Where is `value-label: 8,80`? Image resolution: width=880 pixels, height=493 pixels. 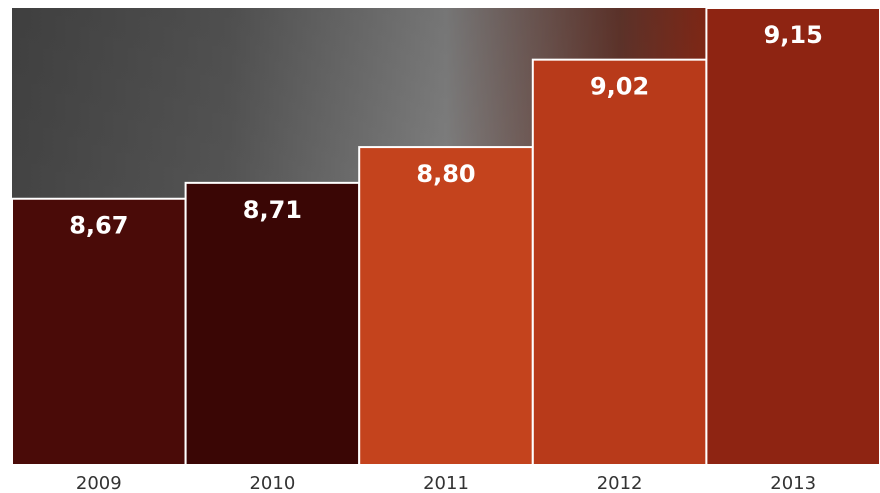
value-label: 8,80 is located at coordinates (445, 174).